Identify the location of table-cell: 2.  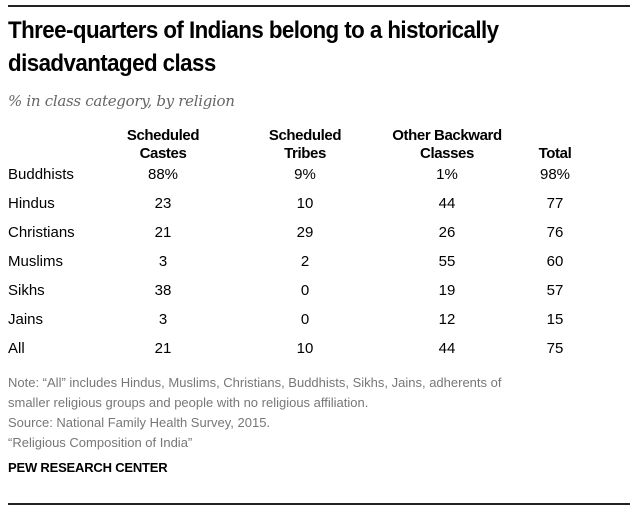
(305, 261).